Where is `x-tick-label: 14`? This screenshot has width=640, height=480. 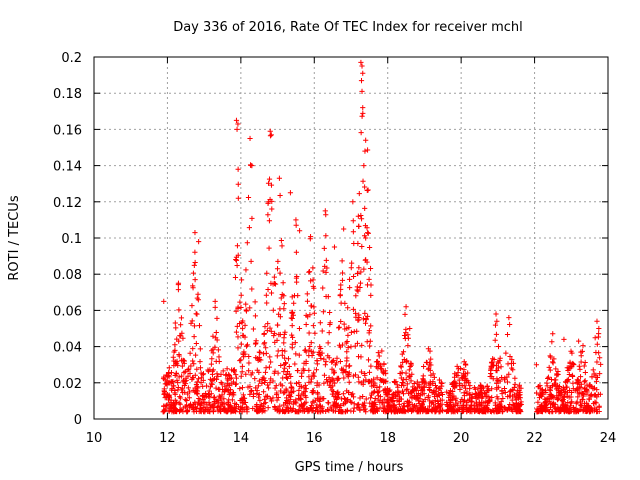
x-tick-label: 14 is located at coordinates (241, 438).